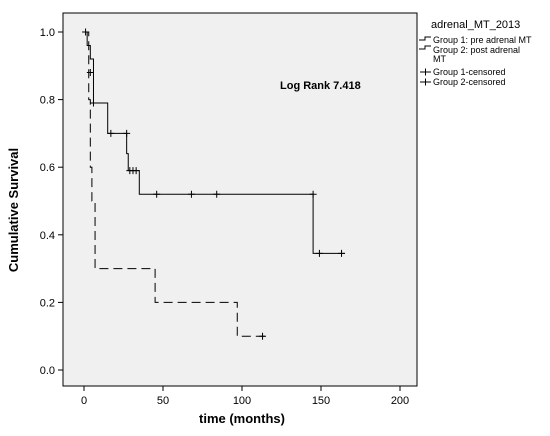 This screenshot has height=436, width=550. What do you see at coordinates (47, 101) in the screenshot?
I see `y-tick-label: 0.8` at bounding box center [47, 101].